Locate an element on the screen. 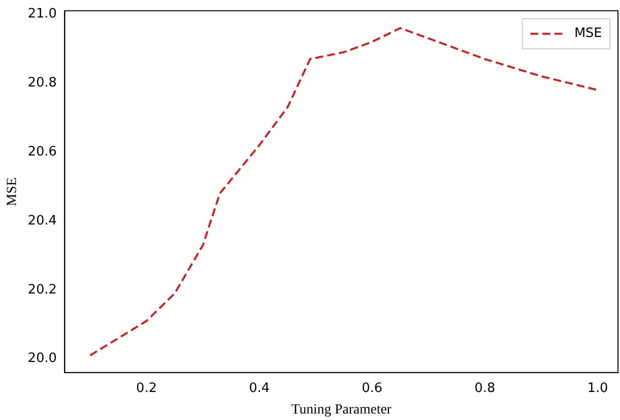 The height and width of the screenshot is (420, 620). x-tick-label: 0.8 is located at coordinates (485, 388).